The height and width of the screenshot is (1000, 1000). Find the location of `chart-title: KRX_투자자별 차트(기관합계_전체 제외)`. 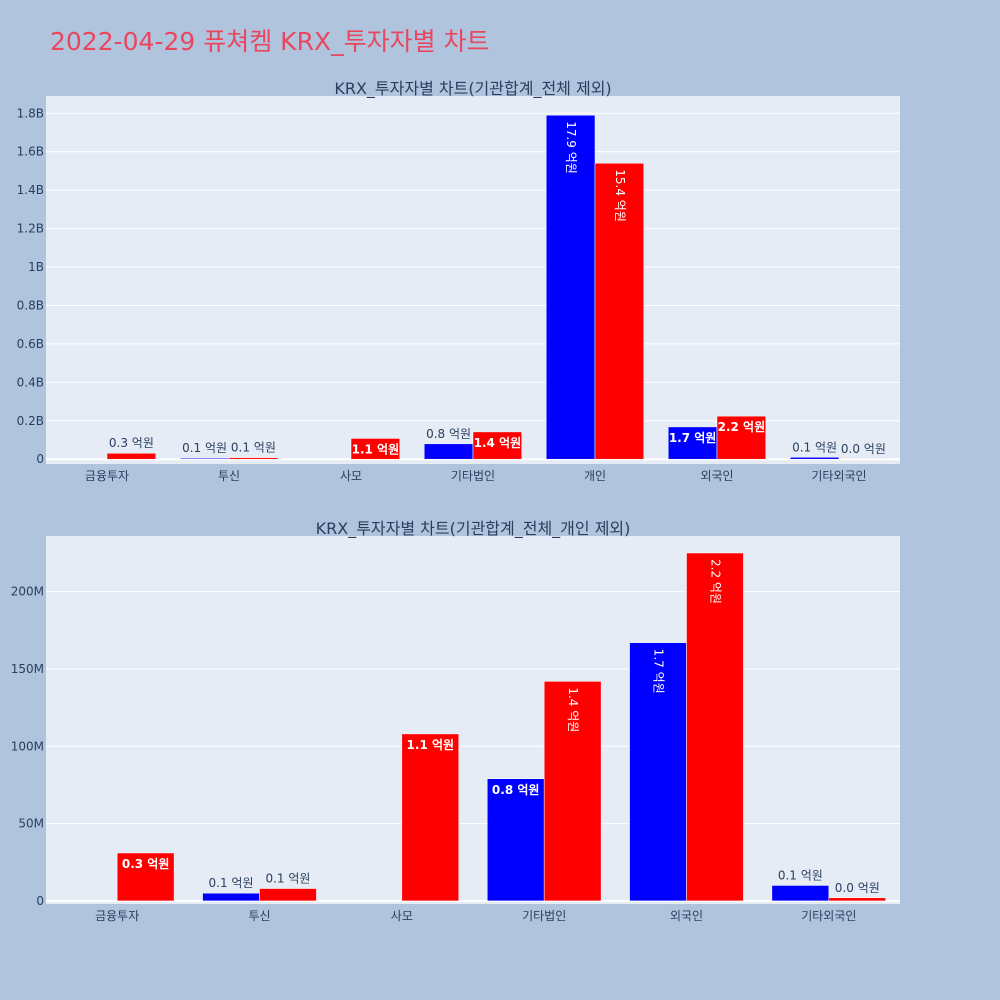

chart-title: KRX_투자자별 차트(기관합계_전체 제외) is located at coordinates (472, 89).